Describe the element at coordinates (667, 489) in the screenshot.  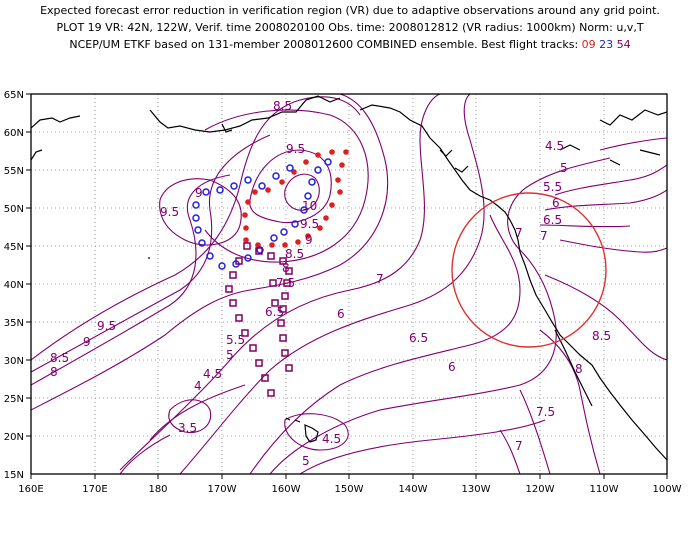
I see `x-tick-label: 100W` at that location.